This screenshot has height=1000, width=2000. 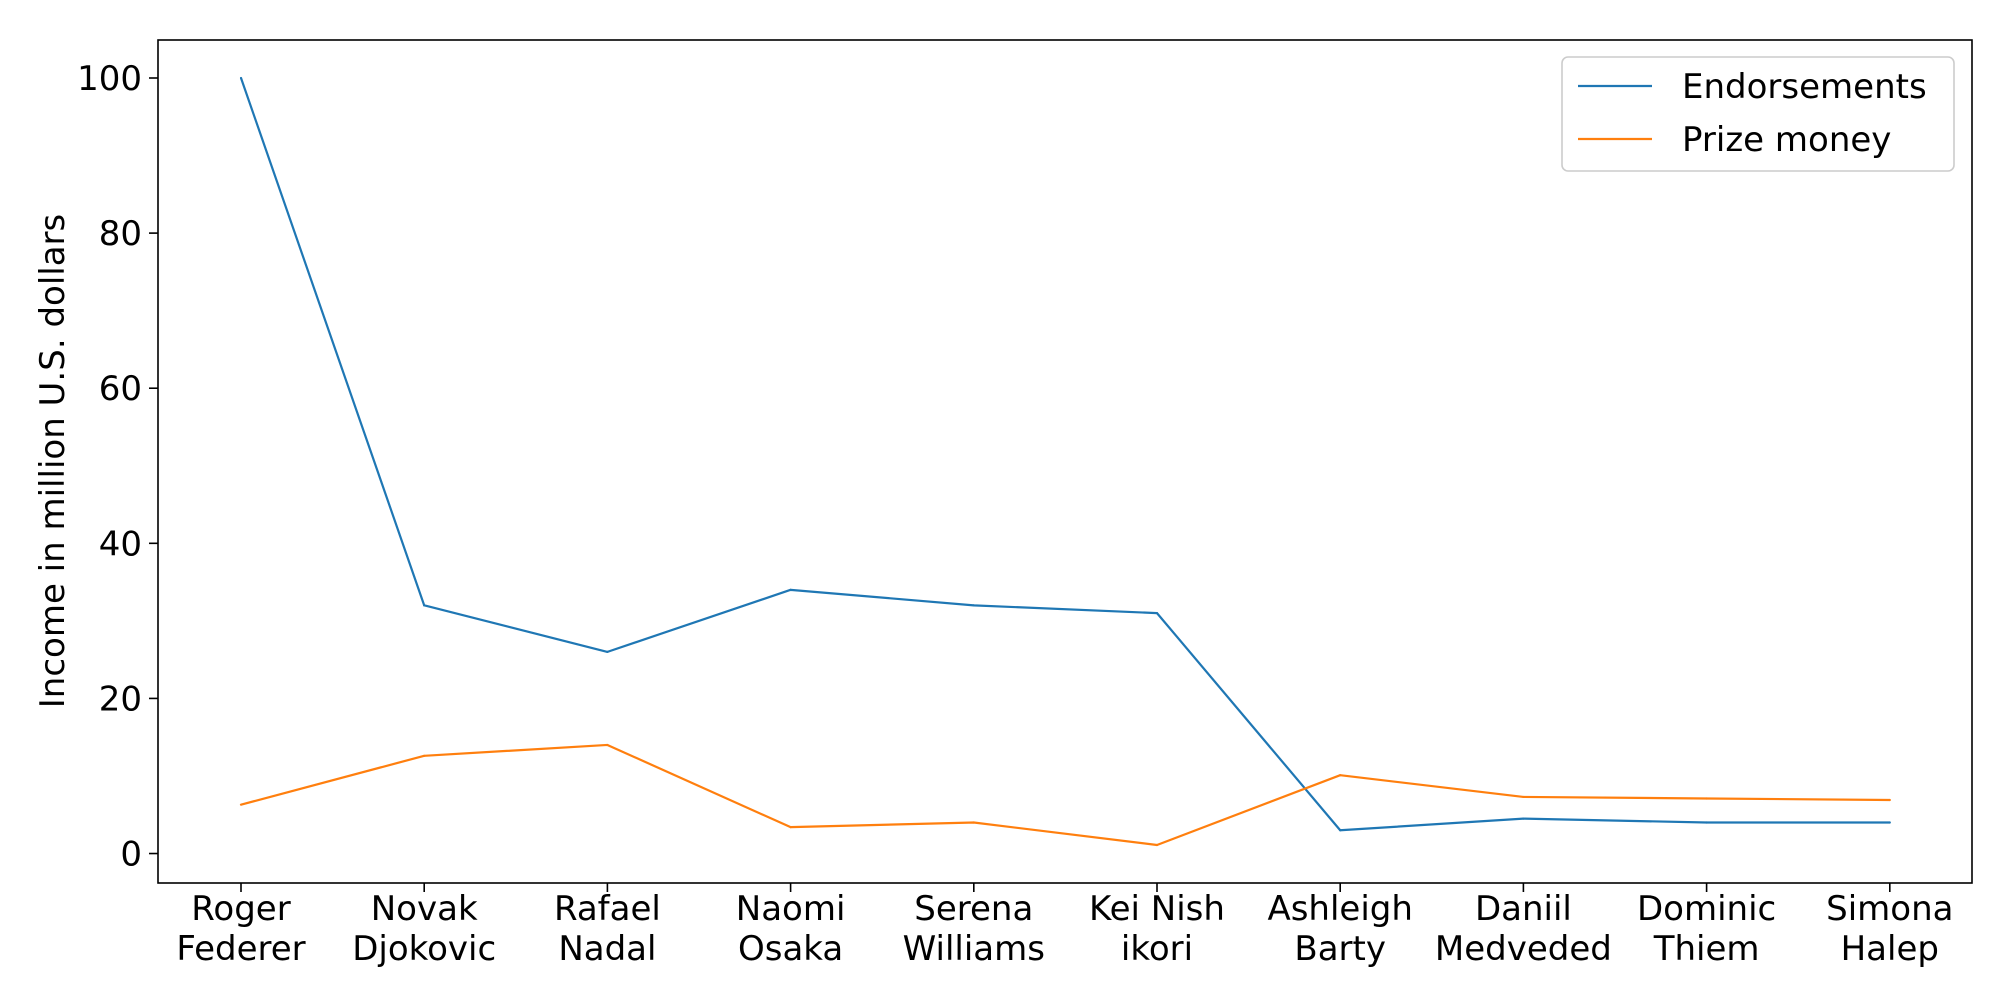 I want to click on x-tick-label: Simona Halep, so click(x=1889, y=929).